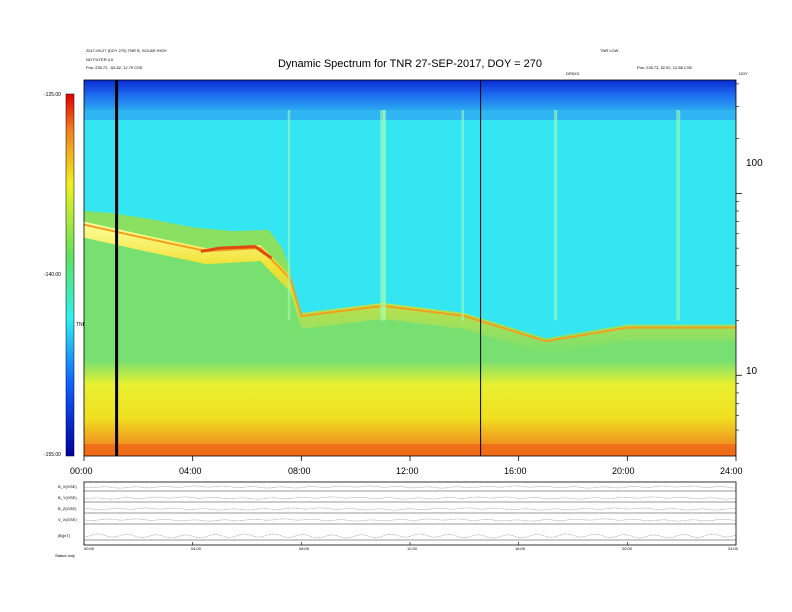 This screenshot has width=792, height=612. What do you see at coordinates (65, 555) in the screenshot?
I see `panel-footer-label: Status only` at bounding box center [65, 555].